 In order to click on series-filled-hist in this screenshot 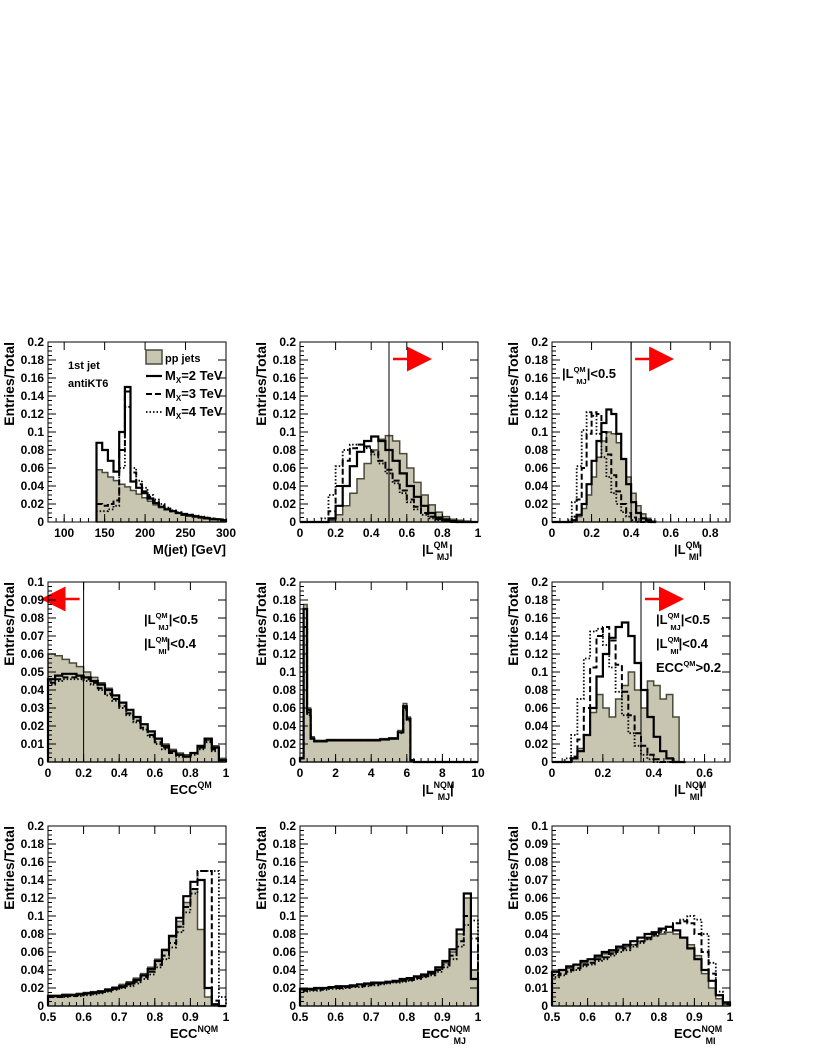, I will do `click(161, 496)`.